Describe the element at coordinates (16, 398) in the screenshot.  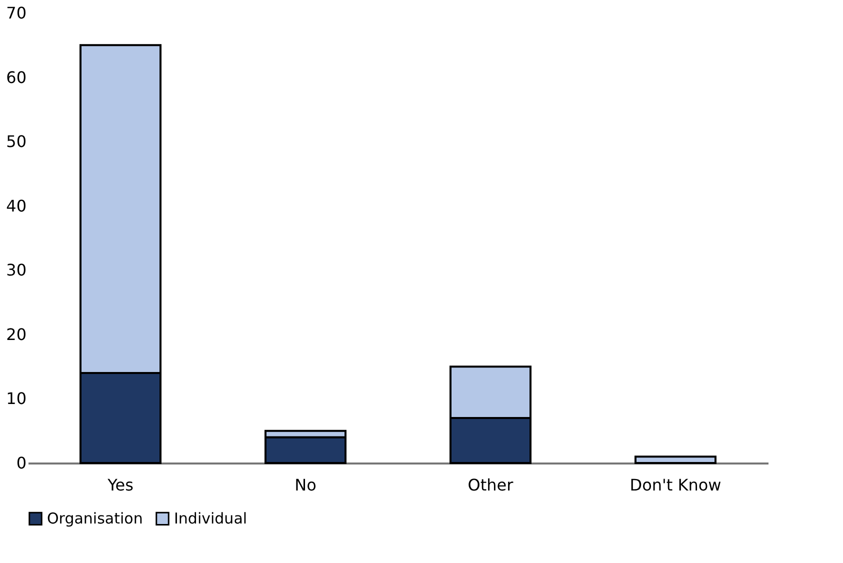
I see `y-tick-label: 10` at that location.